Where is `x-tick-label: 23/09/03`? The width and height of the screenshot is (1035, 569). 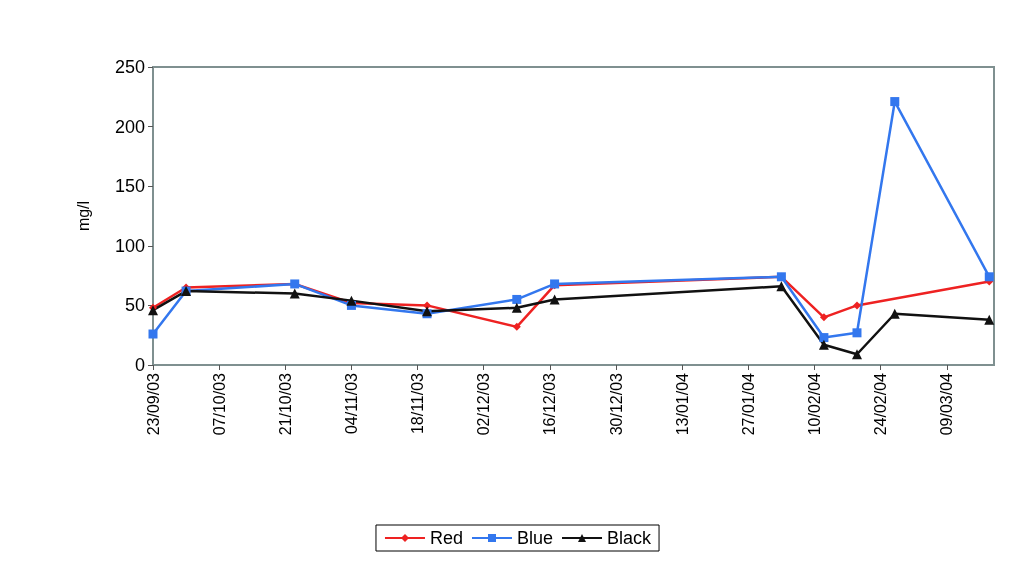
x-tick-label: 23/09/03 is located at coordinates (153, 404).